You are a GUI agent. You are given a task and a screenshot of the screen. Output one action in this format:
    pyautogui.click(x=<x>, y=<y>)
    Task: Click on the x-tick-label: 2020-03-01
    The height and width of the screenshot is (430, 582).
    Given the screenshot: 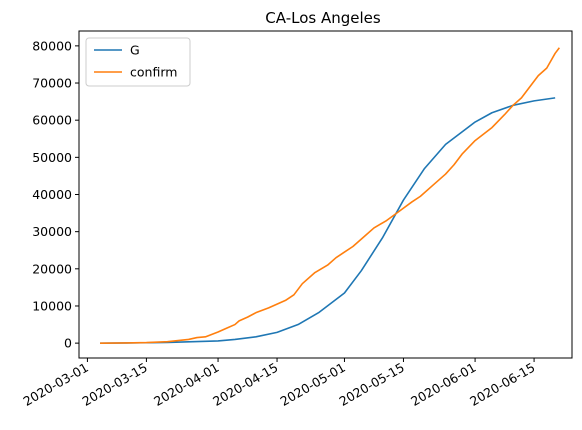 What is the action you would take?
    pyautogui.click(x=56, y=384)
    